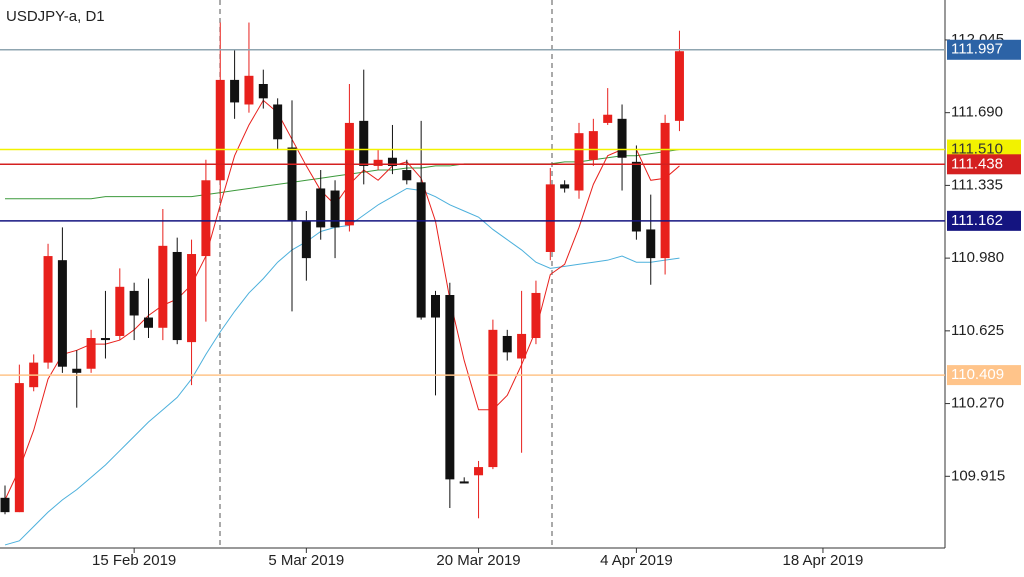 This screenshot has width=1024, height=577. What do you see at coordinates (977, 49) in the screenshot?
I see `level-label: 111.997` at bounding box center [977, 49].